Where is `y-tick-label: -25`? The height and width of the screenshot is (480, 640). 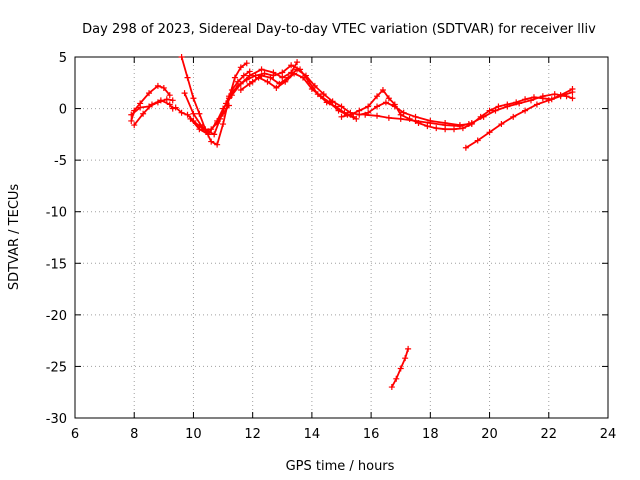
y-tick-label: -25 is located at coordinates (56, 367).